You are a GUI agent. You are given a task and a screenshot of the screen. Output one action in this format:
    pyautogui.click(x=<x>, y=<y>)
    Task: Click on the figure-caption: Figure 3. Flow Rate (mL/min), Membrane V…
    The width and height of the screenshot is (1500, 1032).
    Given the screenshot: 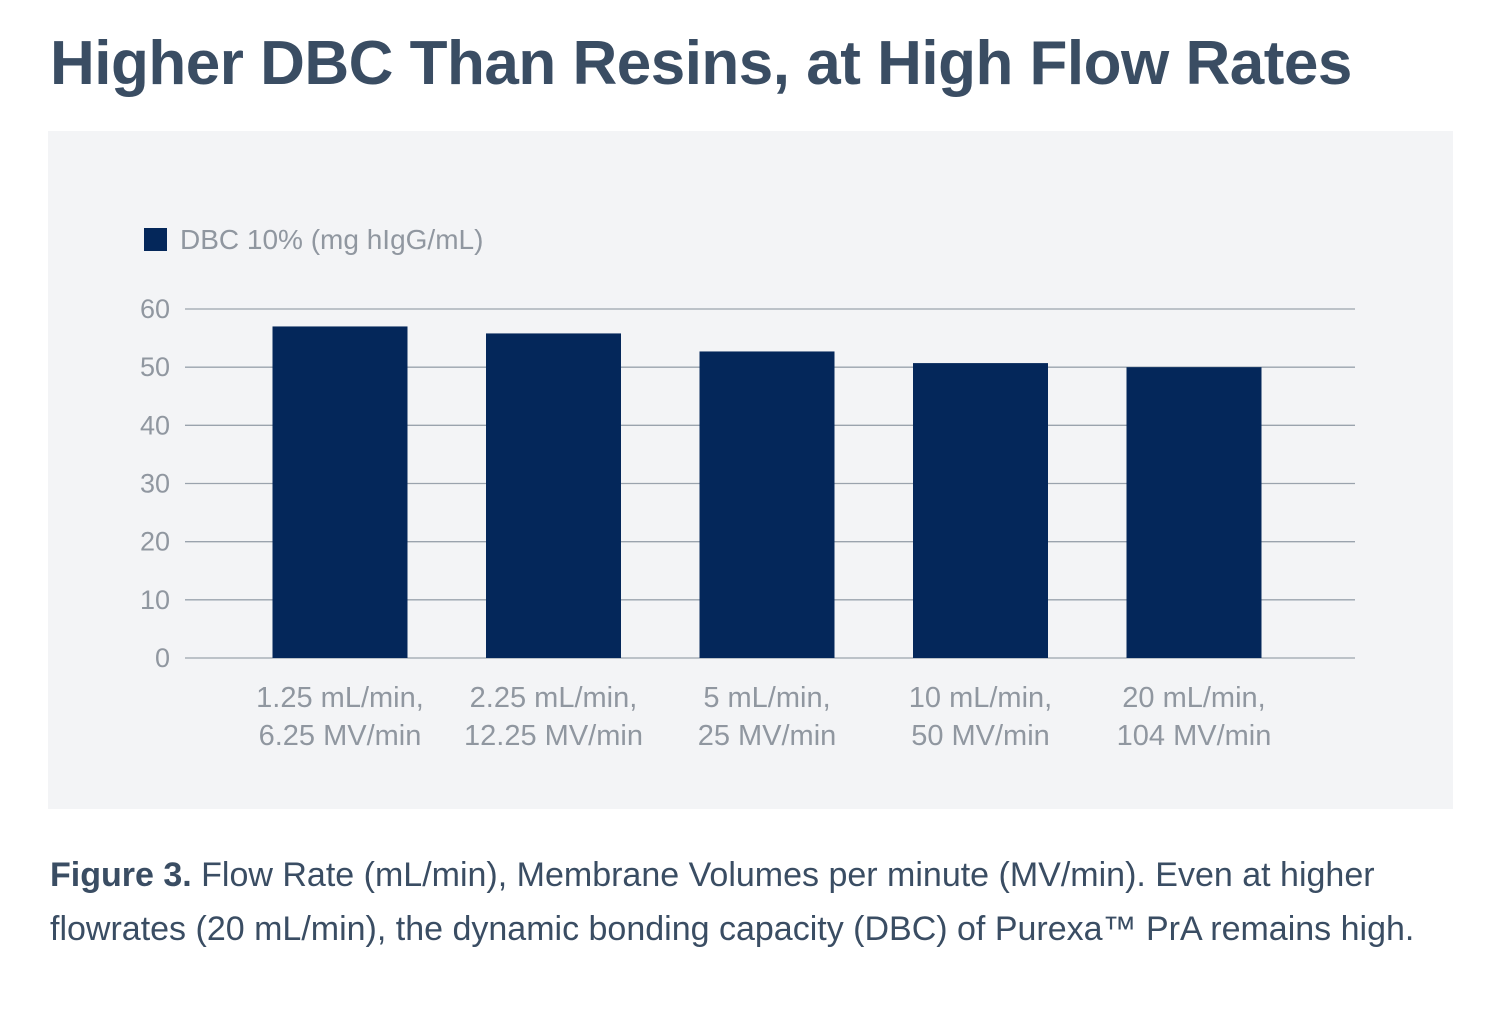 What is the action you would take?
    pyautogui.click(x=750, y=902)
    